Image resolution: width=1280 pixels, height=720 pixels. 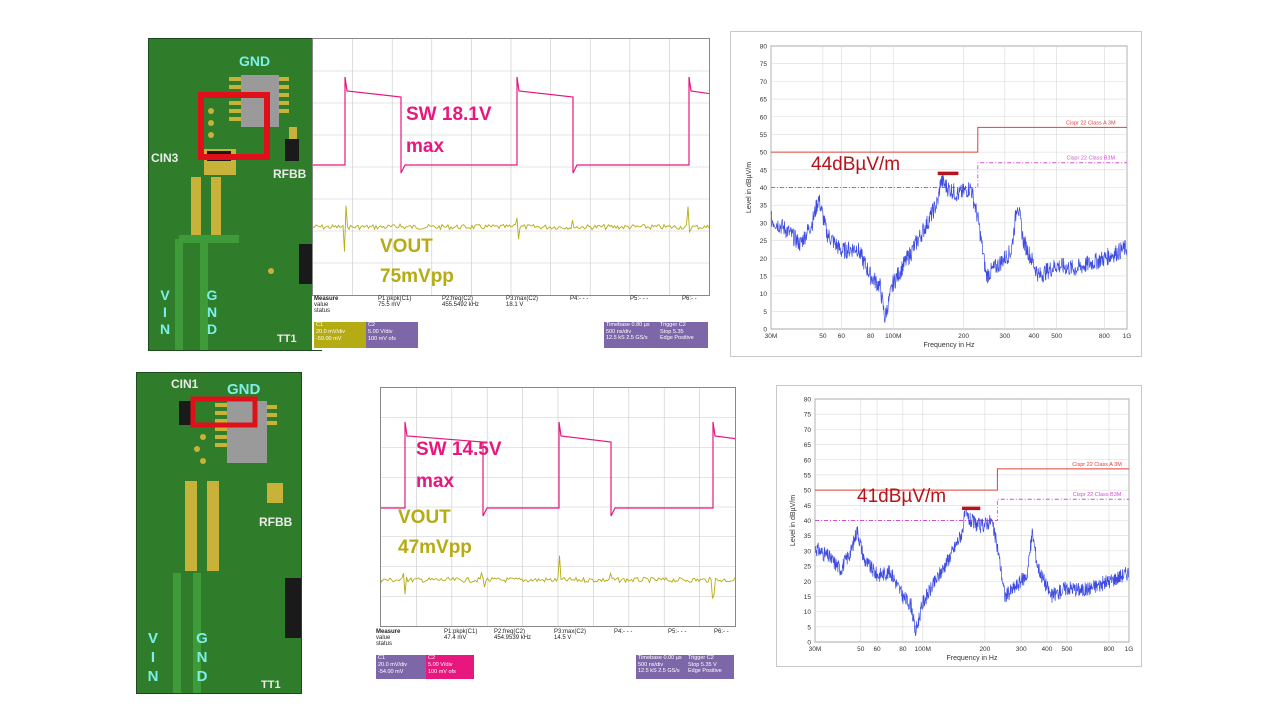 What do you see at coordinates (235, 194) in the screenshot?
I see `pcb-traces-top` at bounding box center [235, 194].